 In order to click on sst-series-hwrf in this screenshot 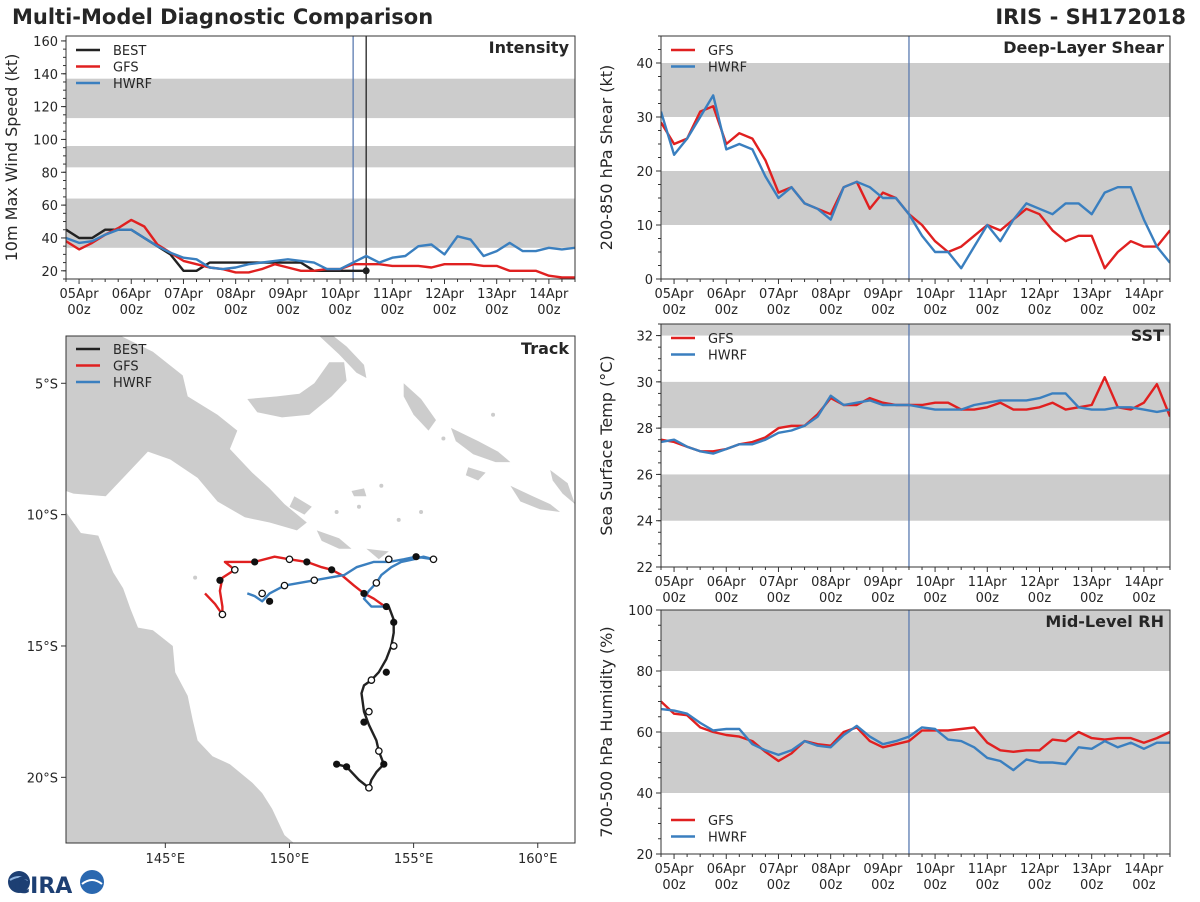, I will do `click(915, 423)`.